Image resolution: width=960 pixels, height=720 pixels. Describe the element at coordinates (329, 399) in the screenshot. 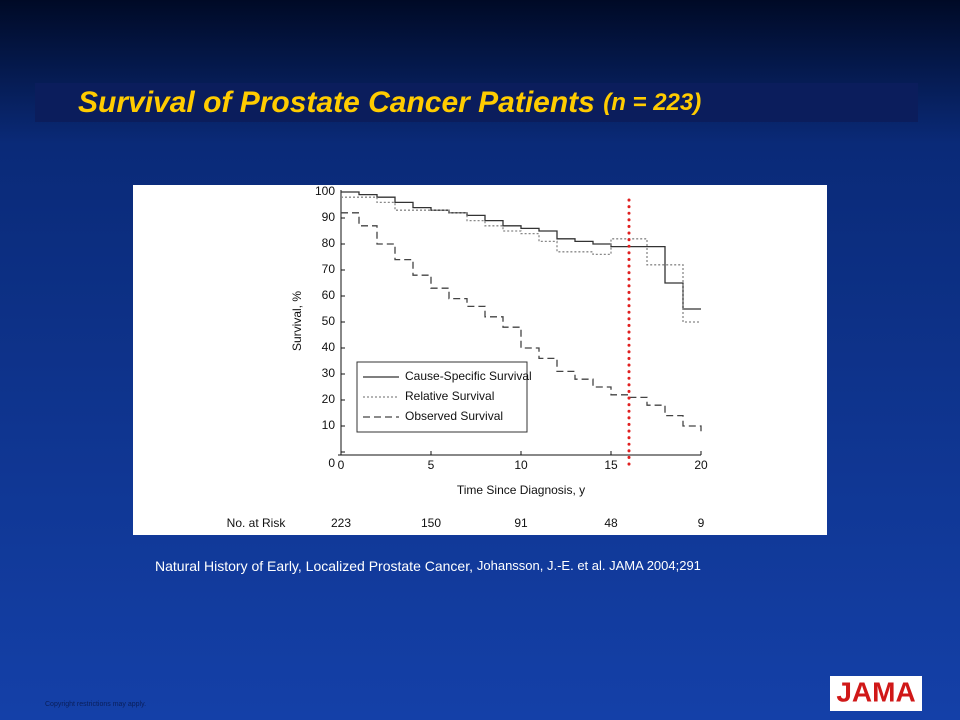

I see `y-tick-label: 20` at that location.